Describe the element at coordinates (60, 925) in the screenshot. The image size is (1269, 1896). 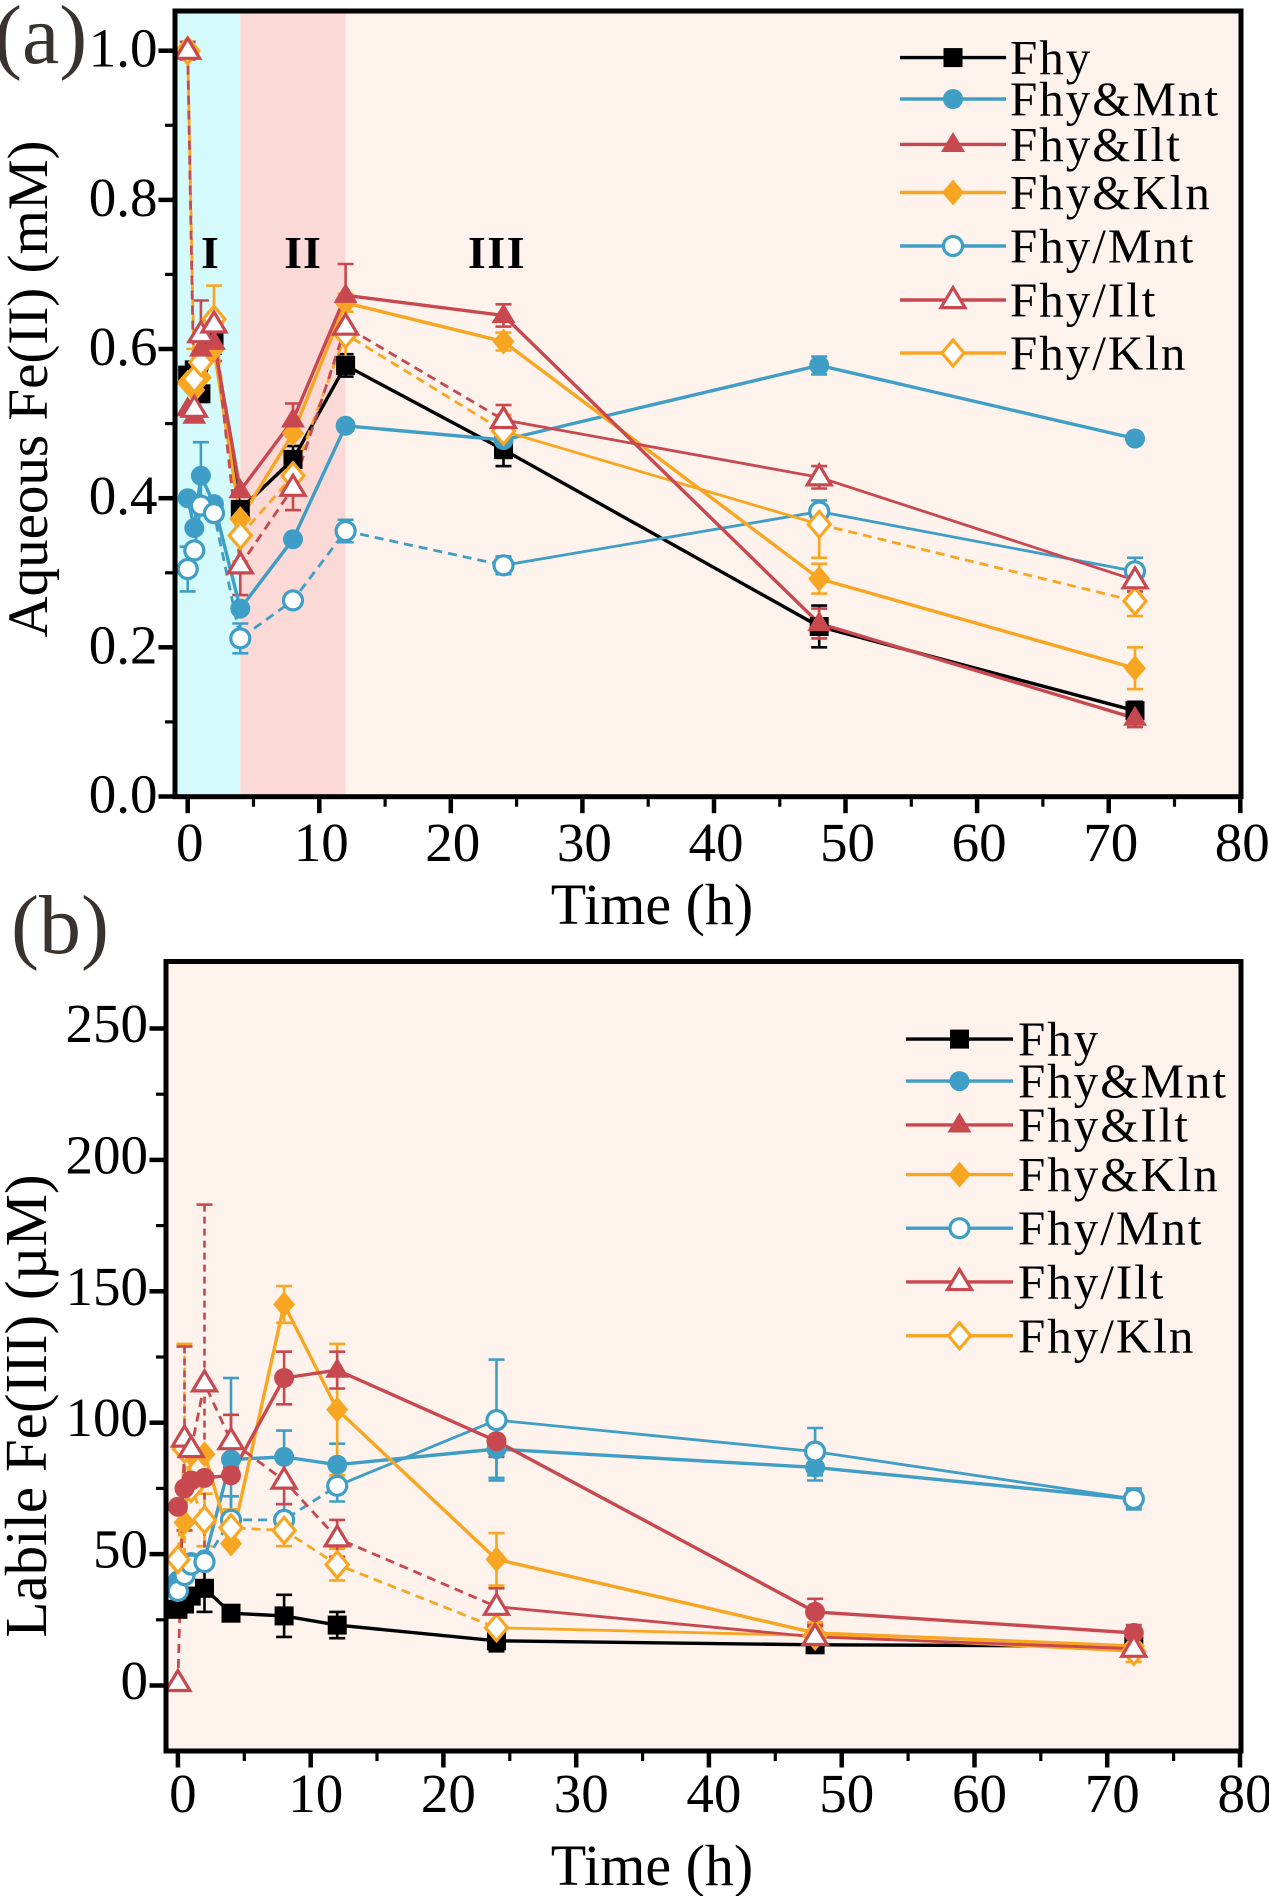
I see `svg-text: (b)` at that location.